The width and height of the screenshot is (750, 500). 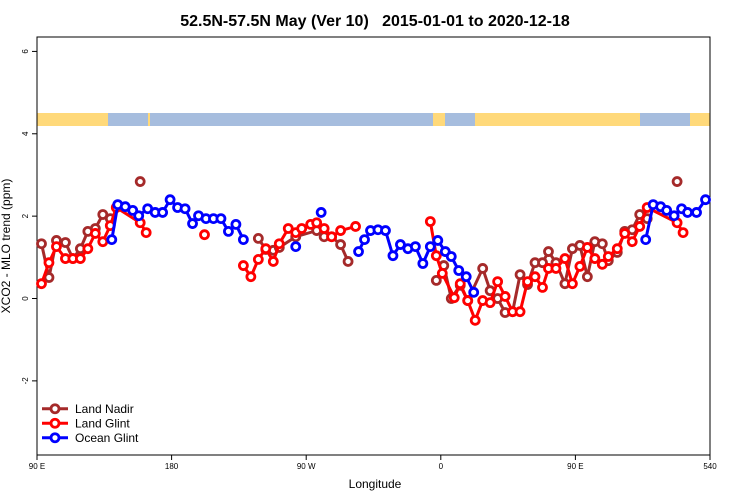 What do you see at coordinates (25, 298) in the screenshot?
I see `y-tick-label: 0` at bounding box center [25, 298].